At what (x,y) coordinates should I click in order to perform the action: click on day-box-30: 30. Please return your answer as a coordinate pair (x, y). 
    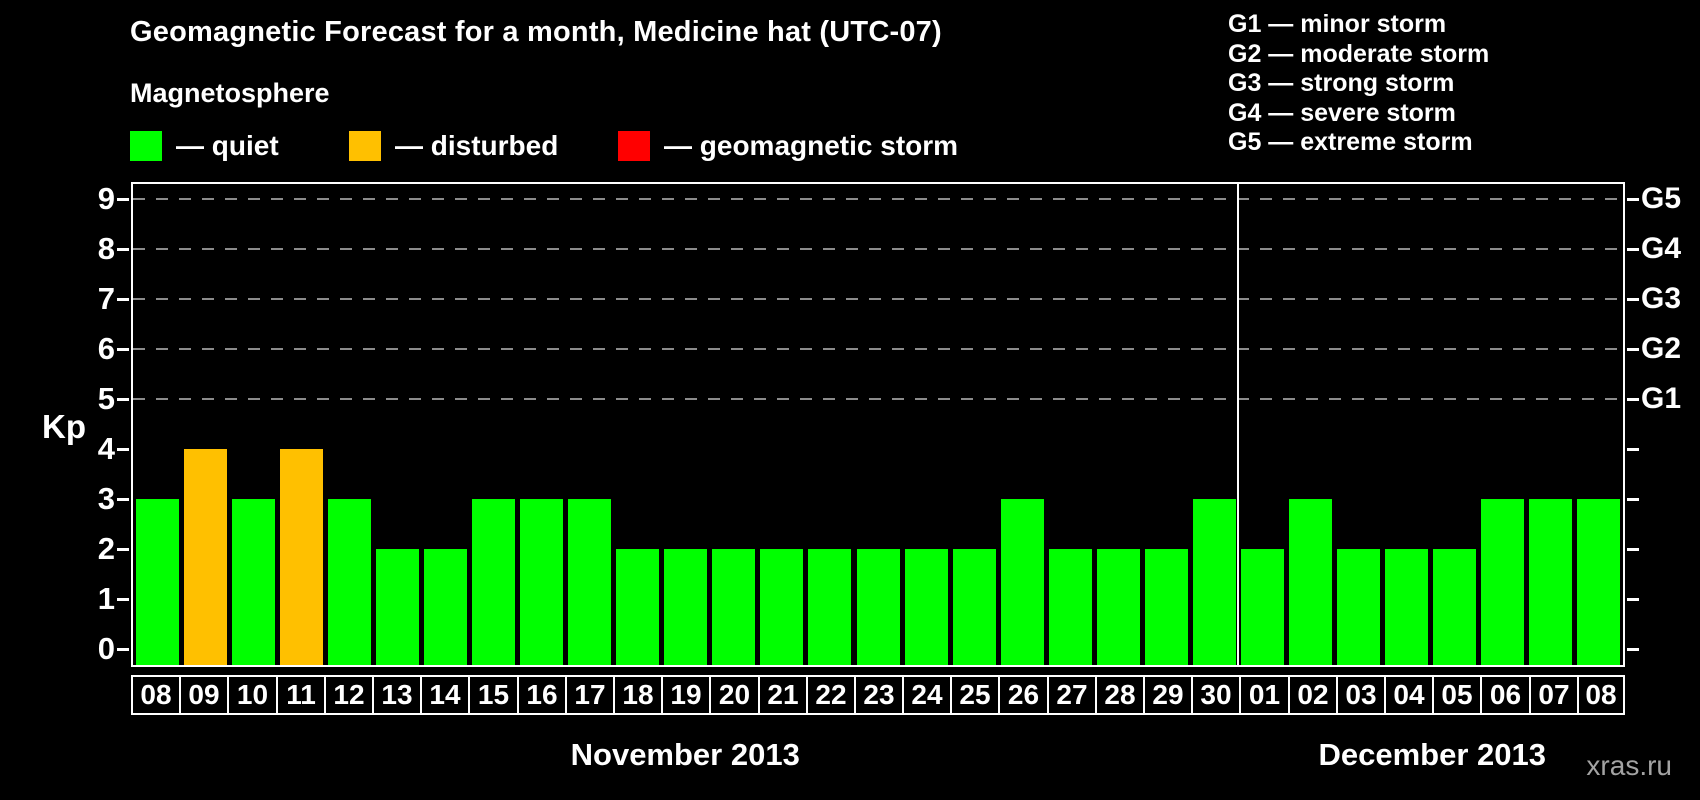
    Looking at the image, I should click on (1216, 695).